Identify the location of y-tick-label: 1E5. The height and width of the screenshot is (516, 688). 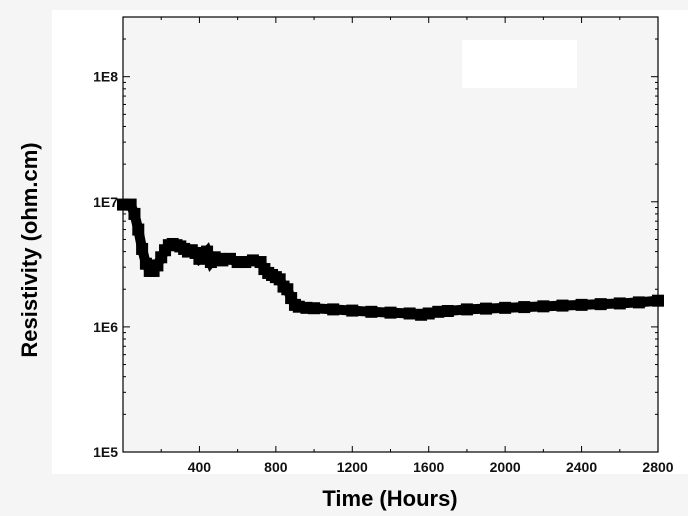
(105, 452).